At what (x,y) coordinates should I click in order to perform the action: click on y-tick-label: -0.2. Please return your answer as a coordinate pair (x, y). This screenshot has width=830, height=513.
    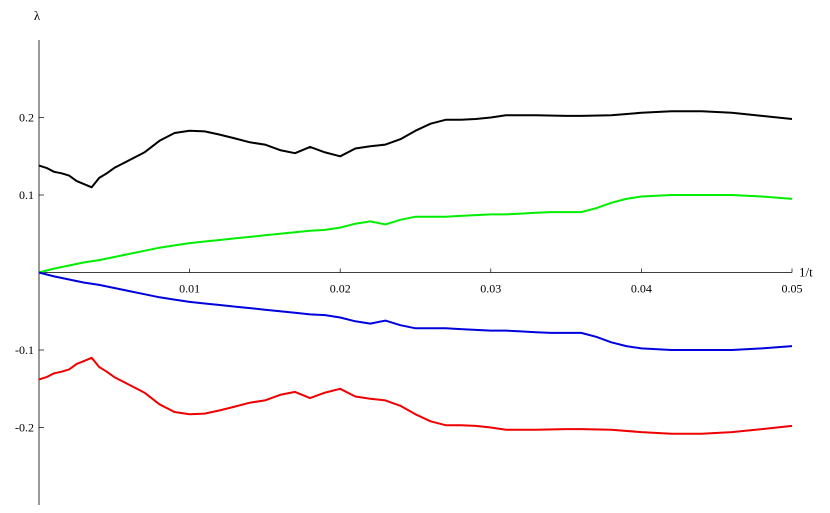
    Looking at the image, I should click on (24, 428).